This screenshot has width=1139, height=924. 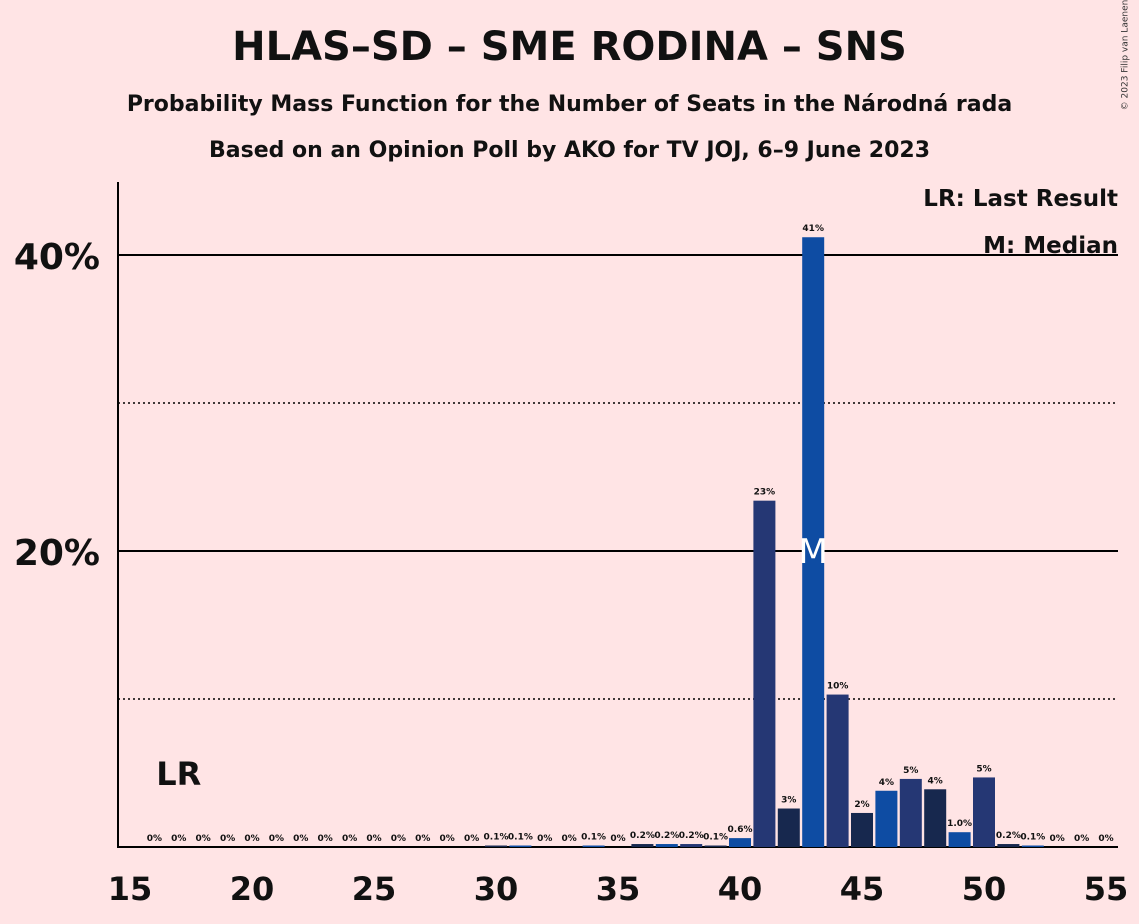 I want to click on bar-value-label: 1.0%, so click(x=959, y=824).